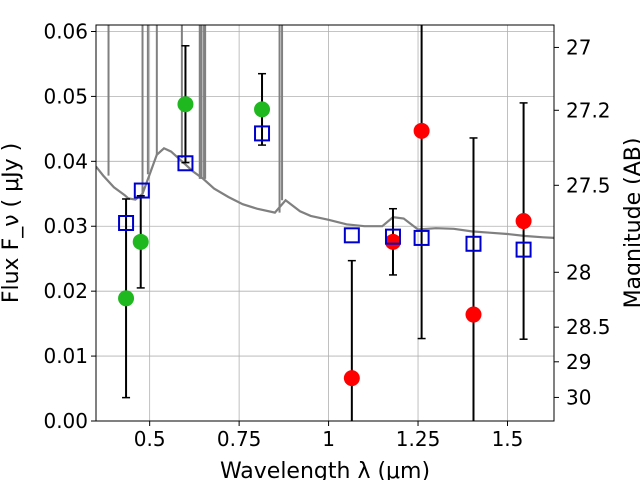  Describe the element at coordinates (325, 469) in the screenshot. I see `x-axis-label: Wavelength λ (μm)` at that location.